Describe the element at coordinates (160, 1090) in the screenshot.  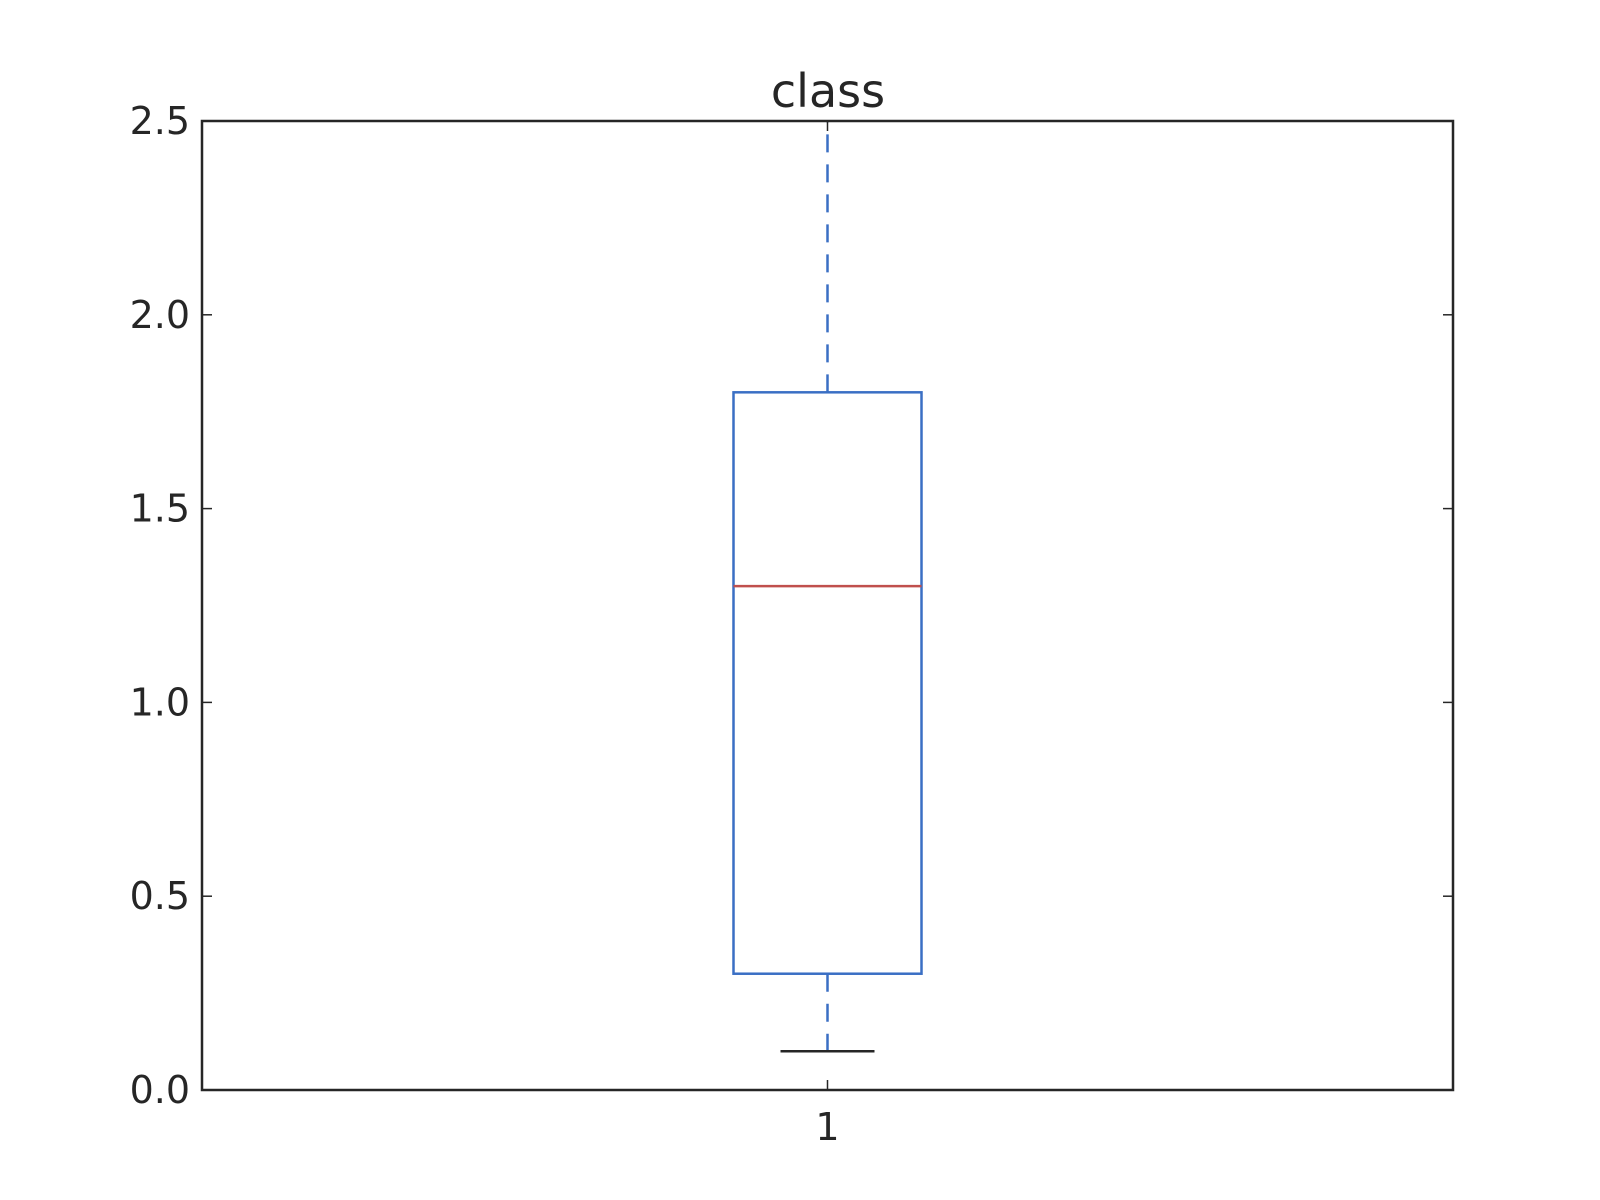
I see `y-tick-label: 0.0` at that location.